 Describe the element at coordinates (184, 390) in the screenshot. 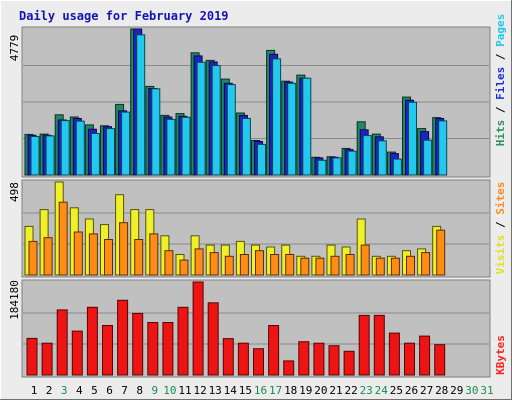

I see `x-tick-day-11: 11` at that location.